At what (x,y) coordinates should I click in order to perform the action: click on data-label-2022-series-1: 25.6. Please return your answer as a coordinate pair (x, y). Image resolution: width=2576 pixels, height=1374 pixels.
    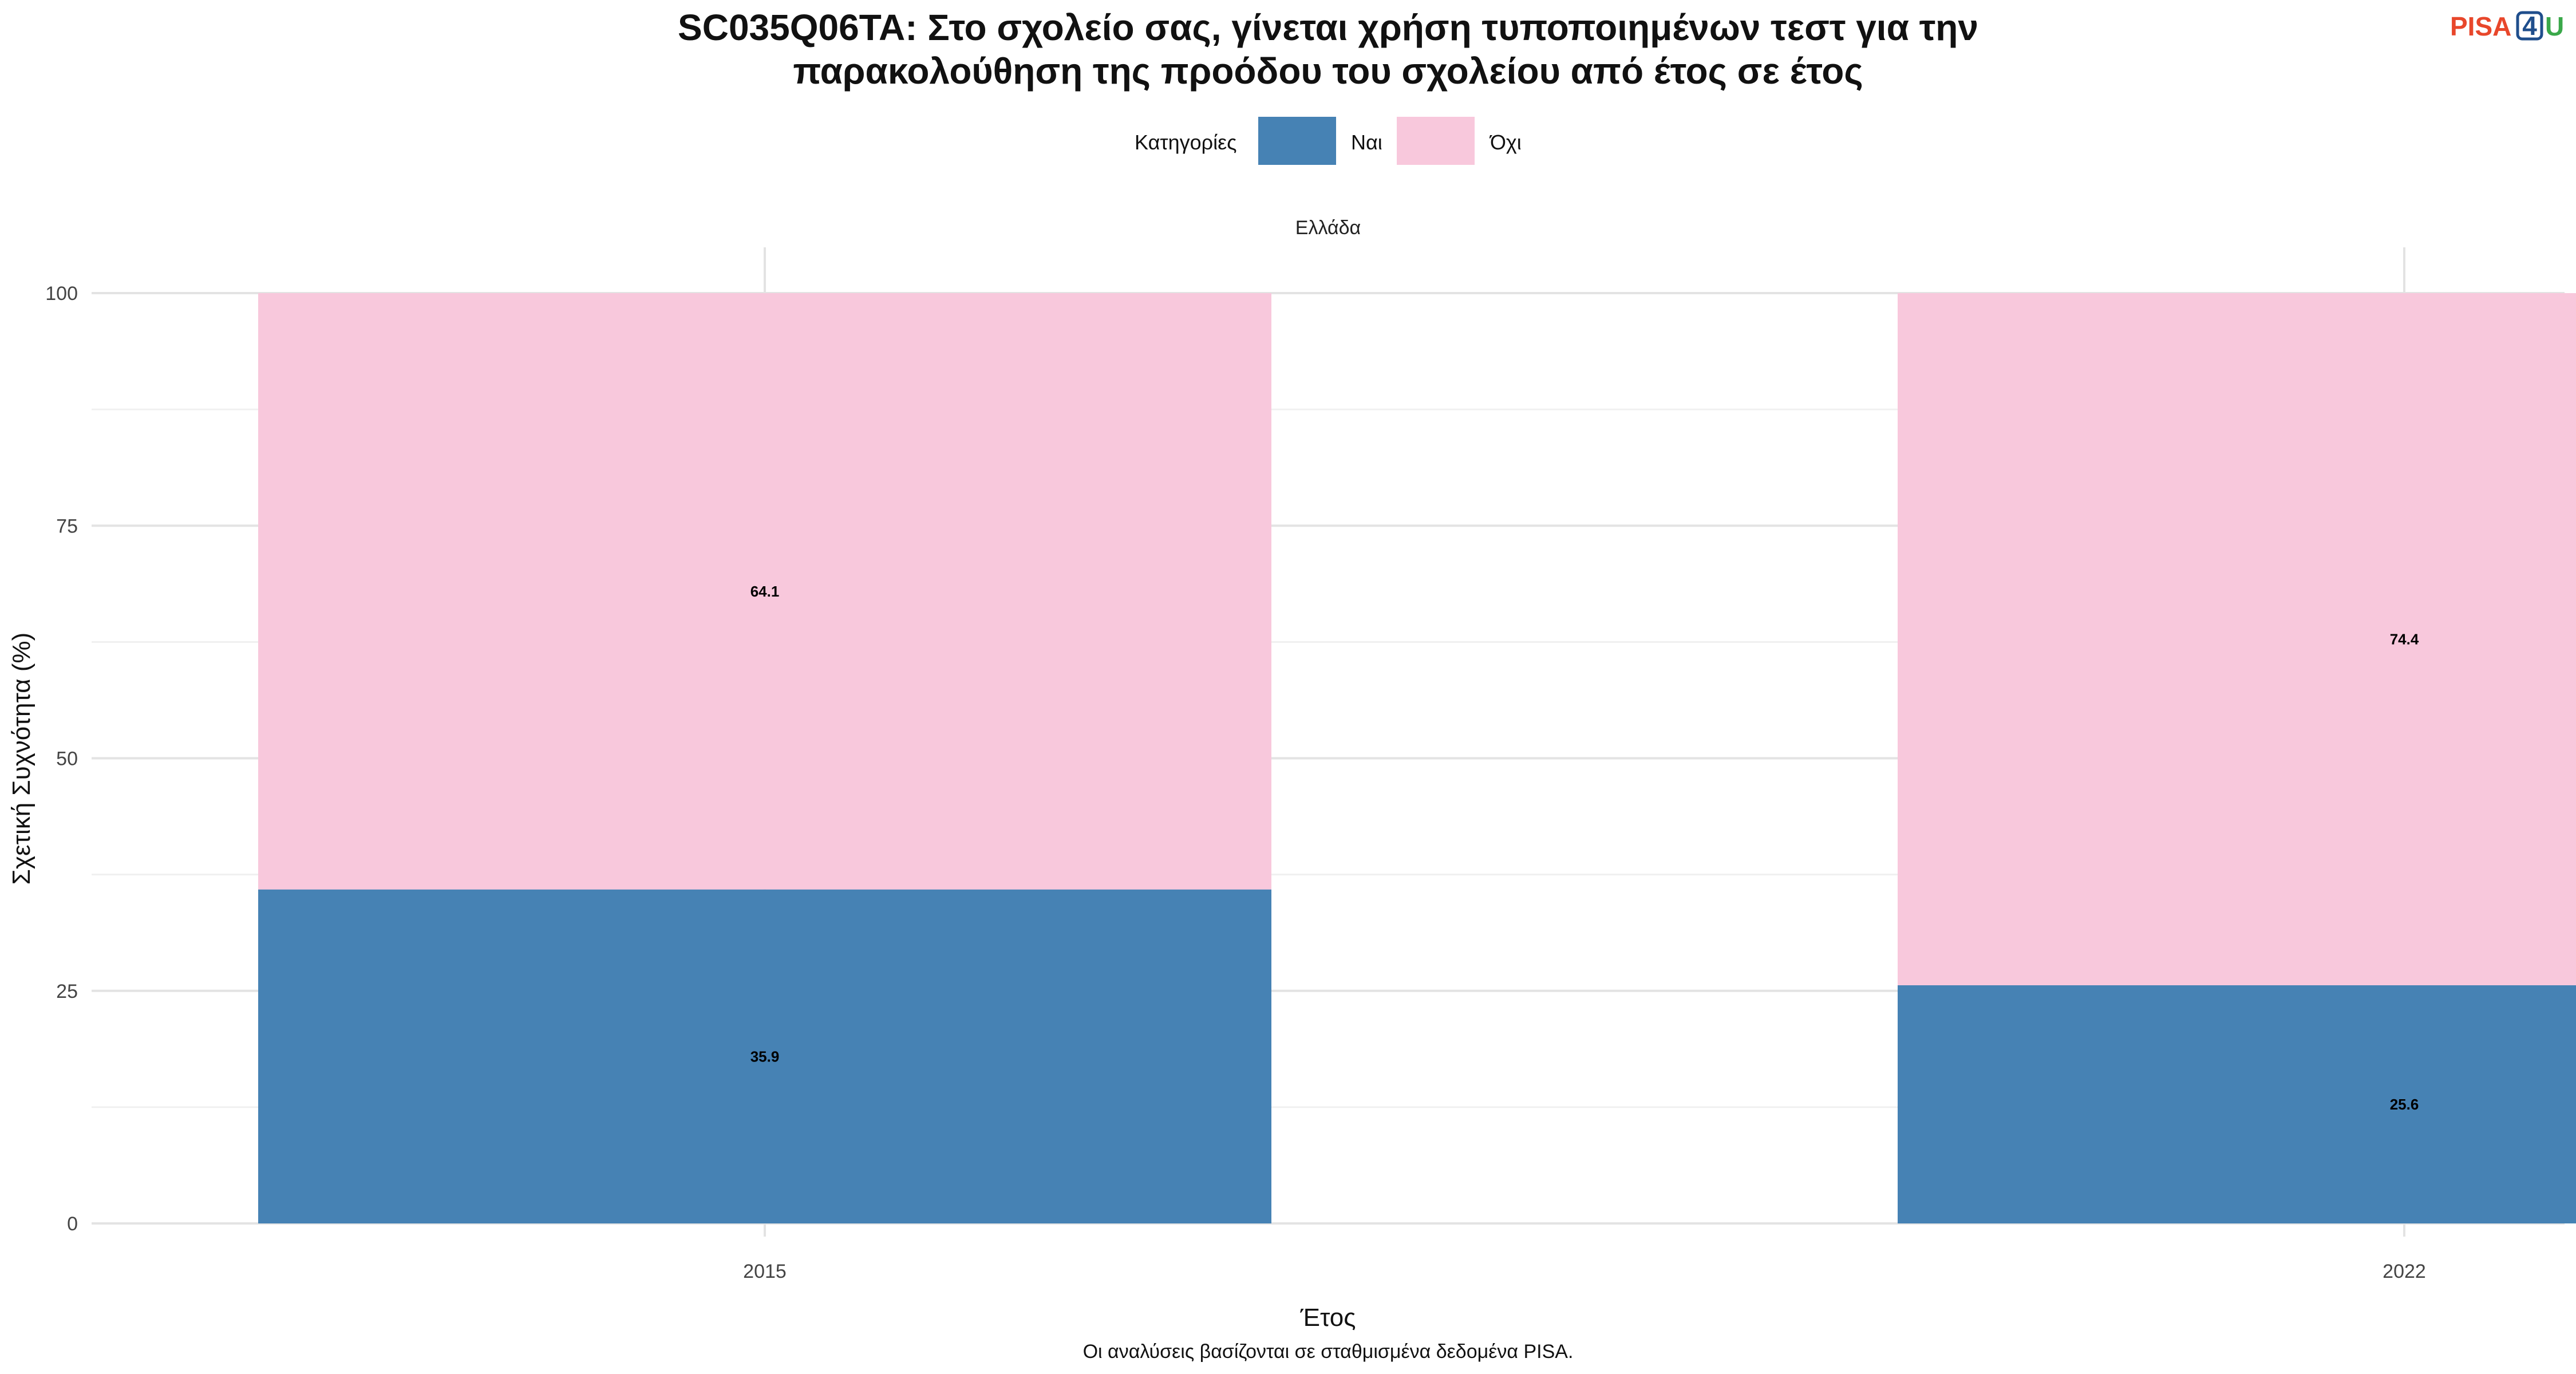
    Looking at the image, I should click on (2404, 1104).